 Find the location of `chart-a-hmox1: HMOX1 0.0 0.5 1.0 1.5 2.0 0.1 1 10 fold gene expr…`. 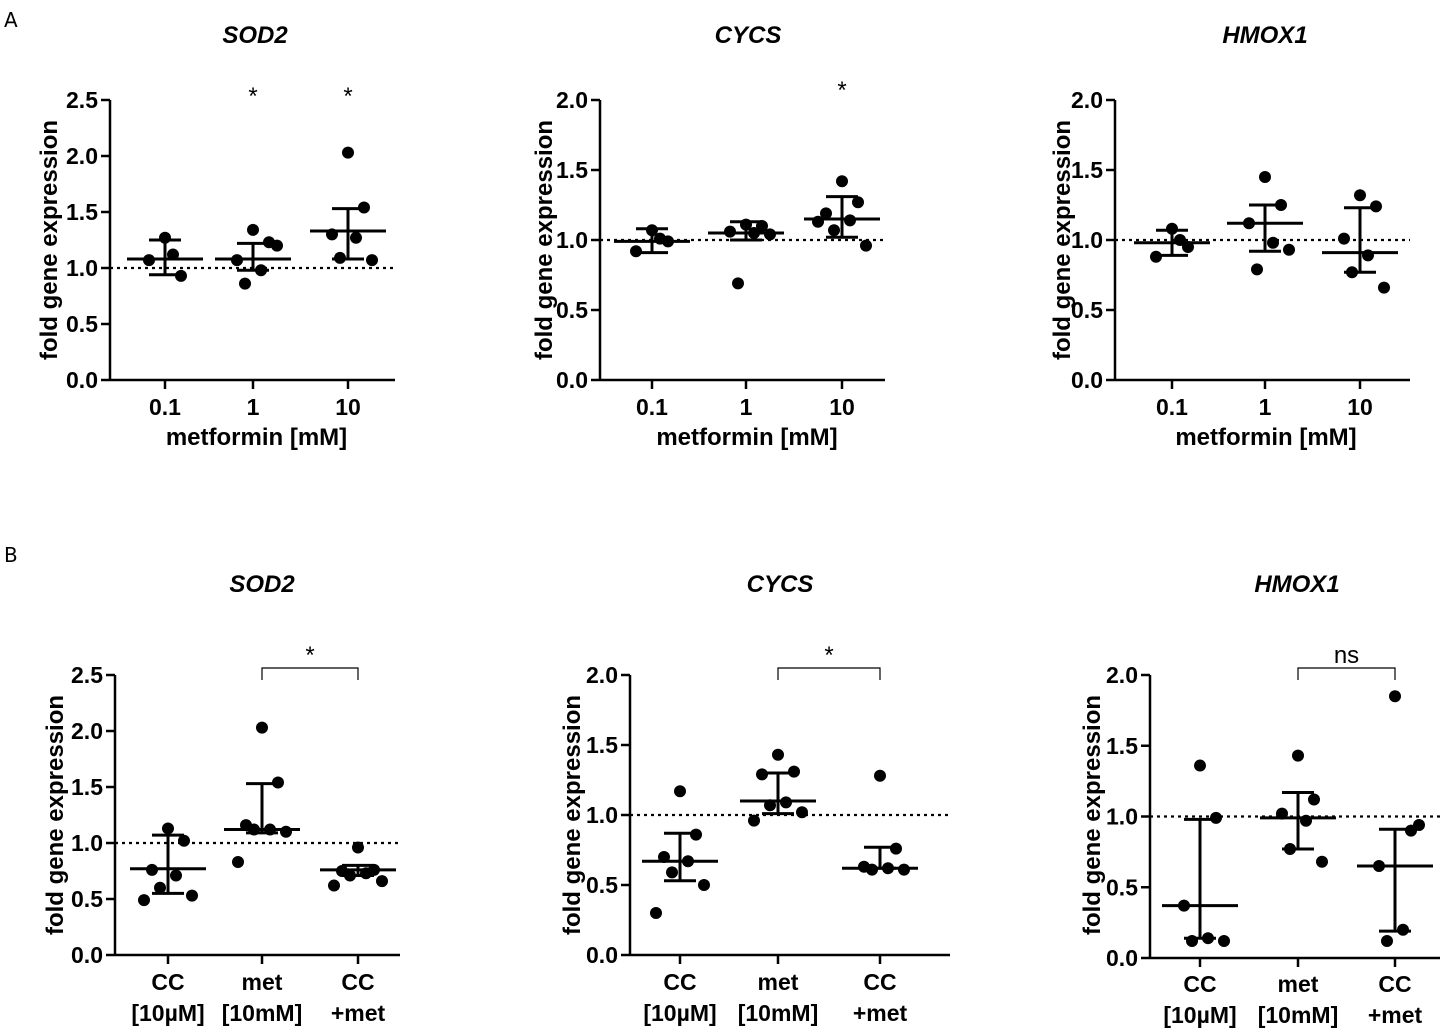

chart-a-hmox1: HMOX1 0.0 0.5 1.0 1.5 2.0 0.1 1 10 fold gene expr… is located at coordinates (1229, 236).